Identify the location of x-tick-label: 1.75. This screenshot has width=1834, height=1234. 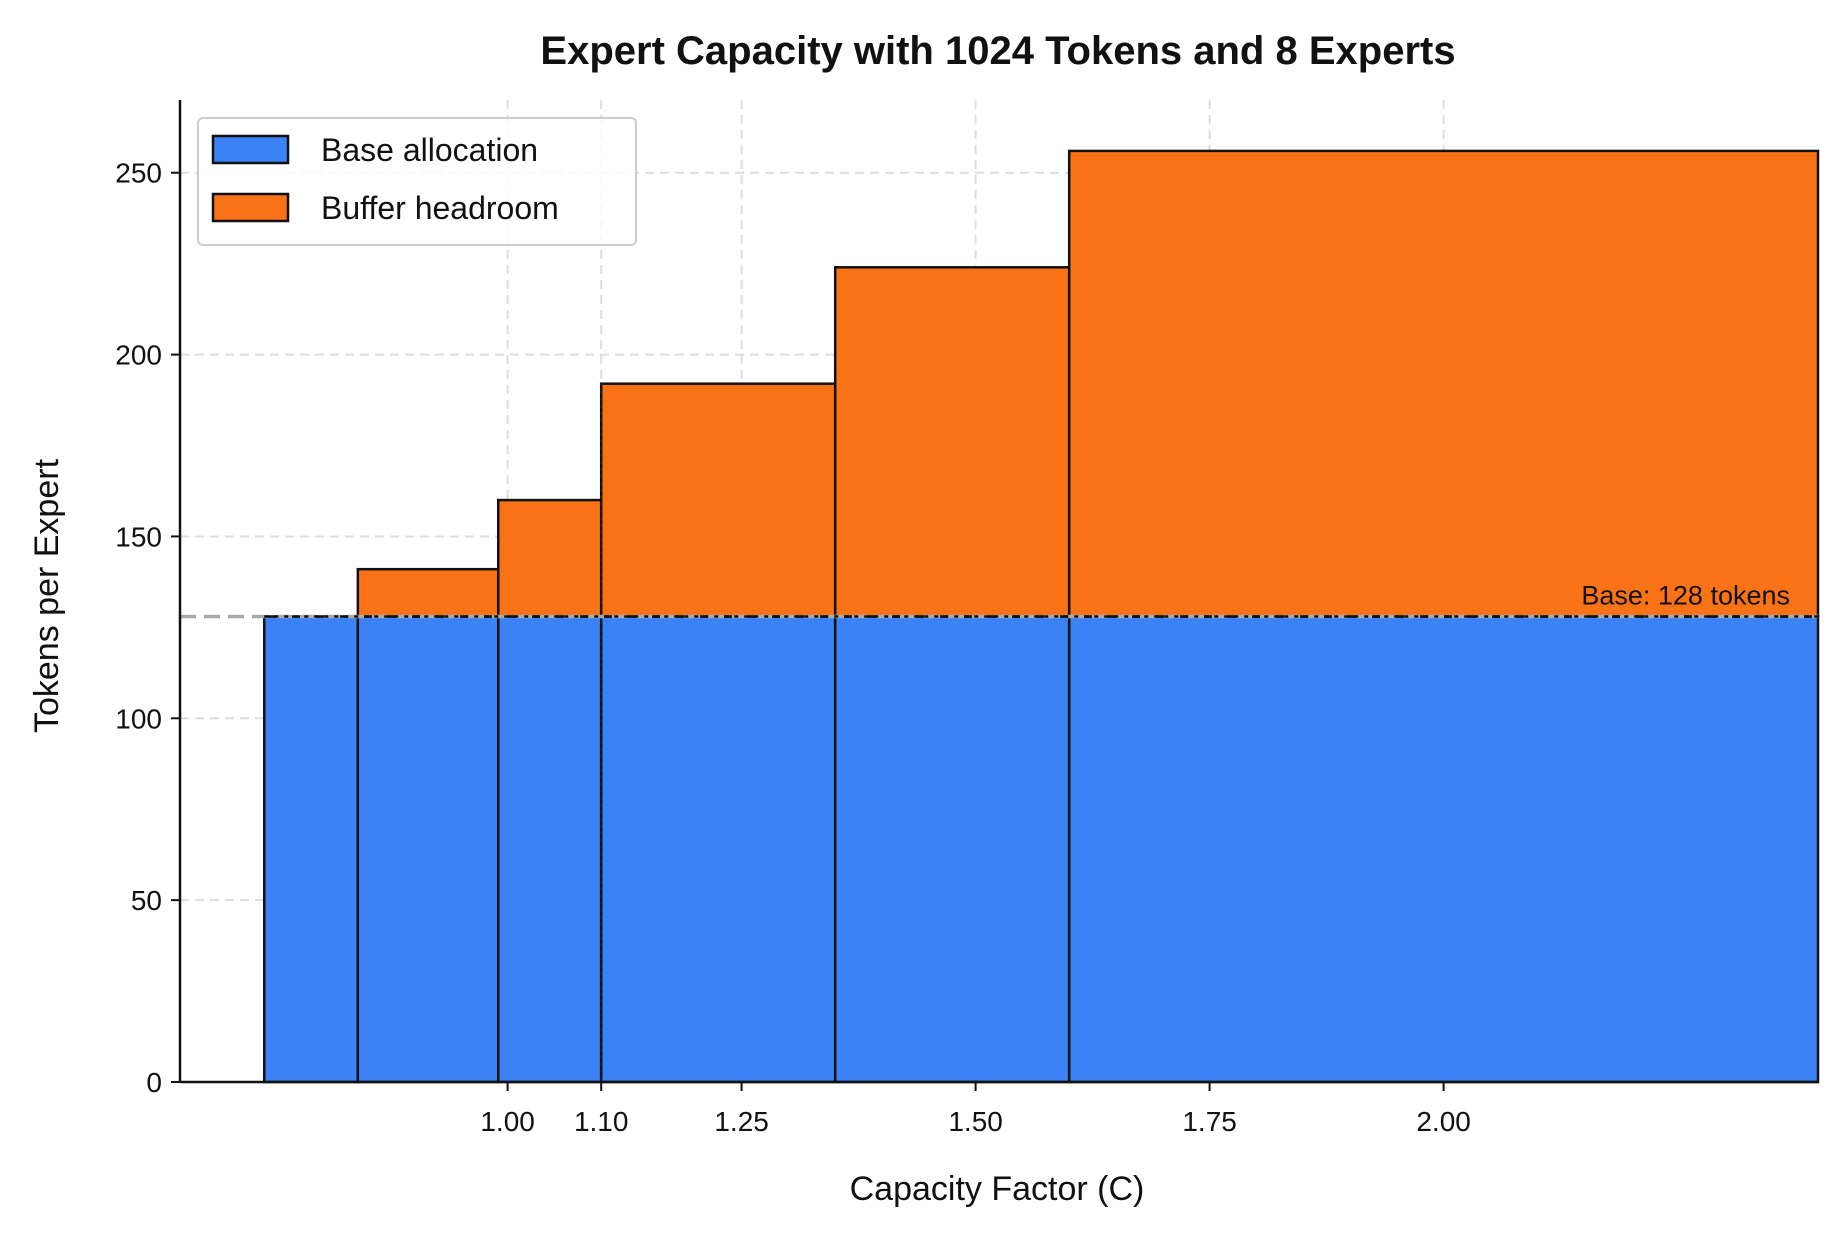
(1209, 1121).